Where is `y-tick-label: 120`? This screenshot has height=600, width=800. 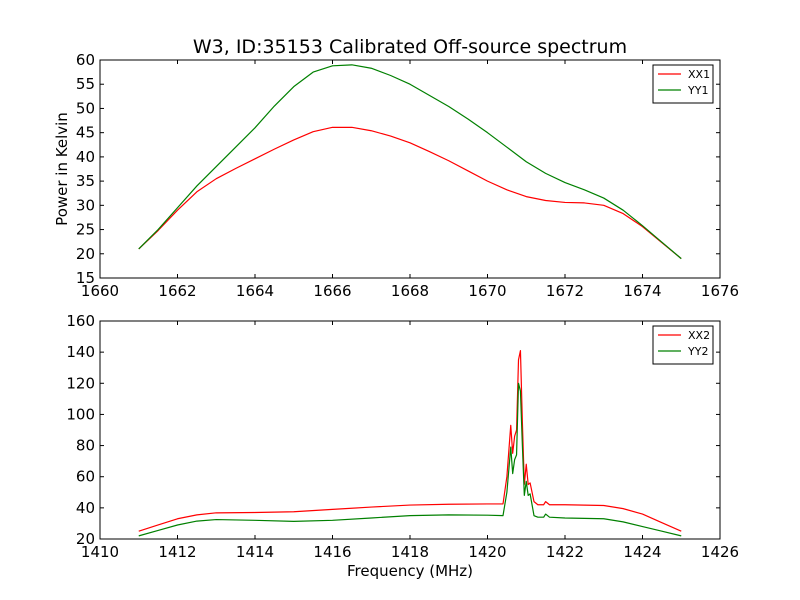
y-tick-label: 120 is located at coordinates (80, 383).